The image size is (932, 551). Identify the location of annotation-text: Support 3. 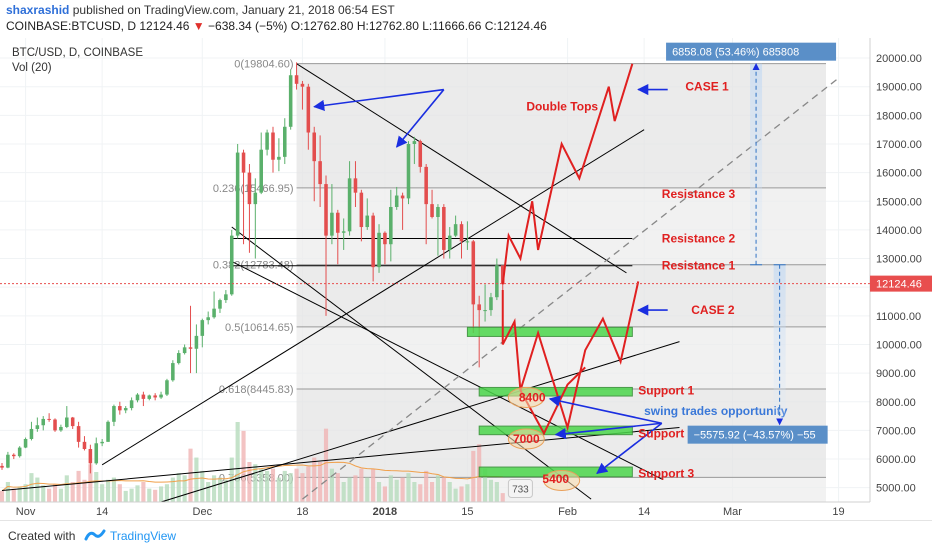
(666, 473).